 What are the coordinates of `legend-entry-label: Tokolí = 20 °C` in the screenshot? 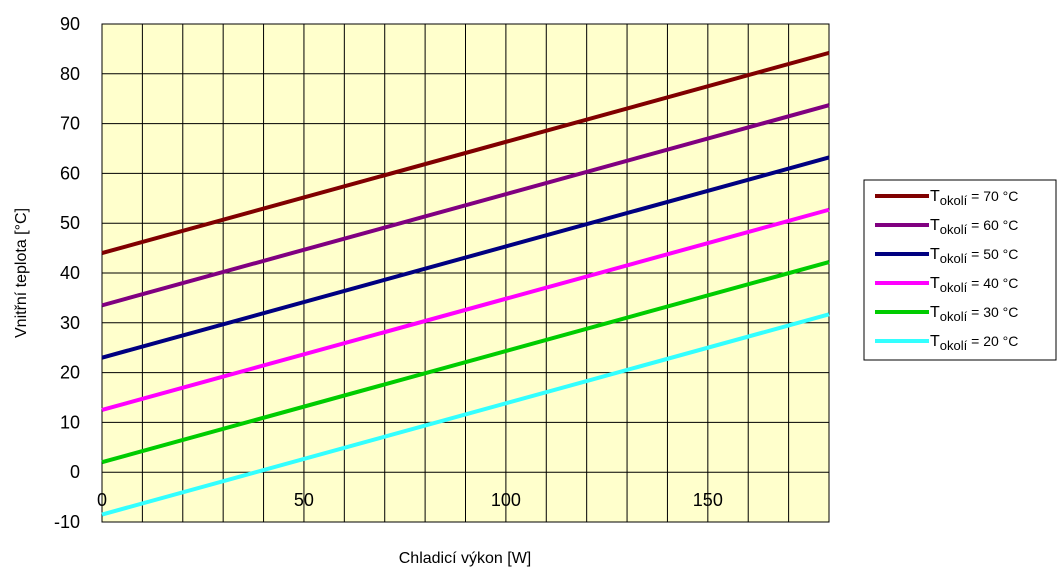 It's located at (974, 343).